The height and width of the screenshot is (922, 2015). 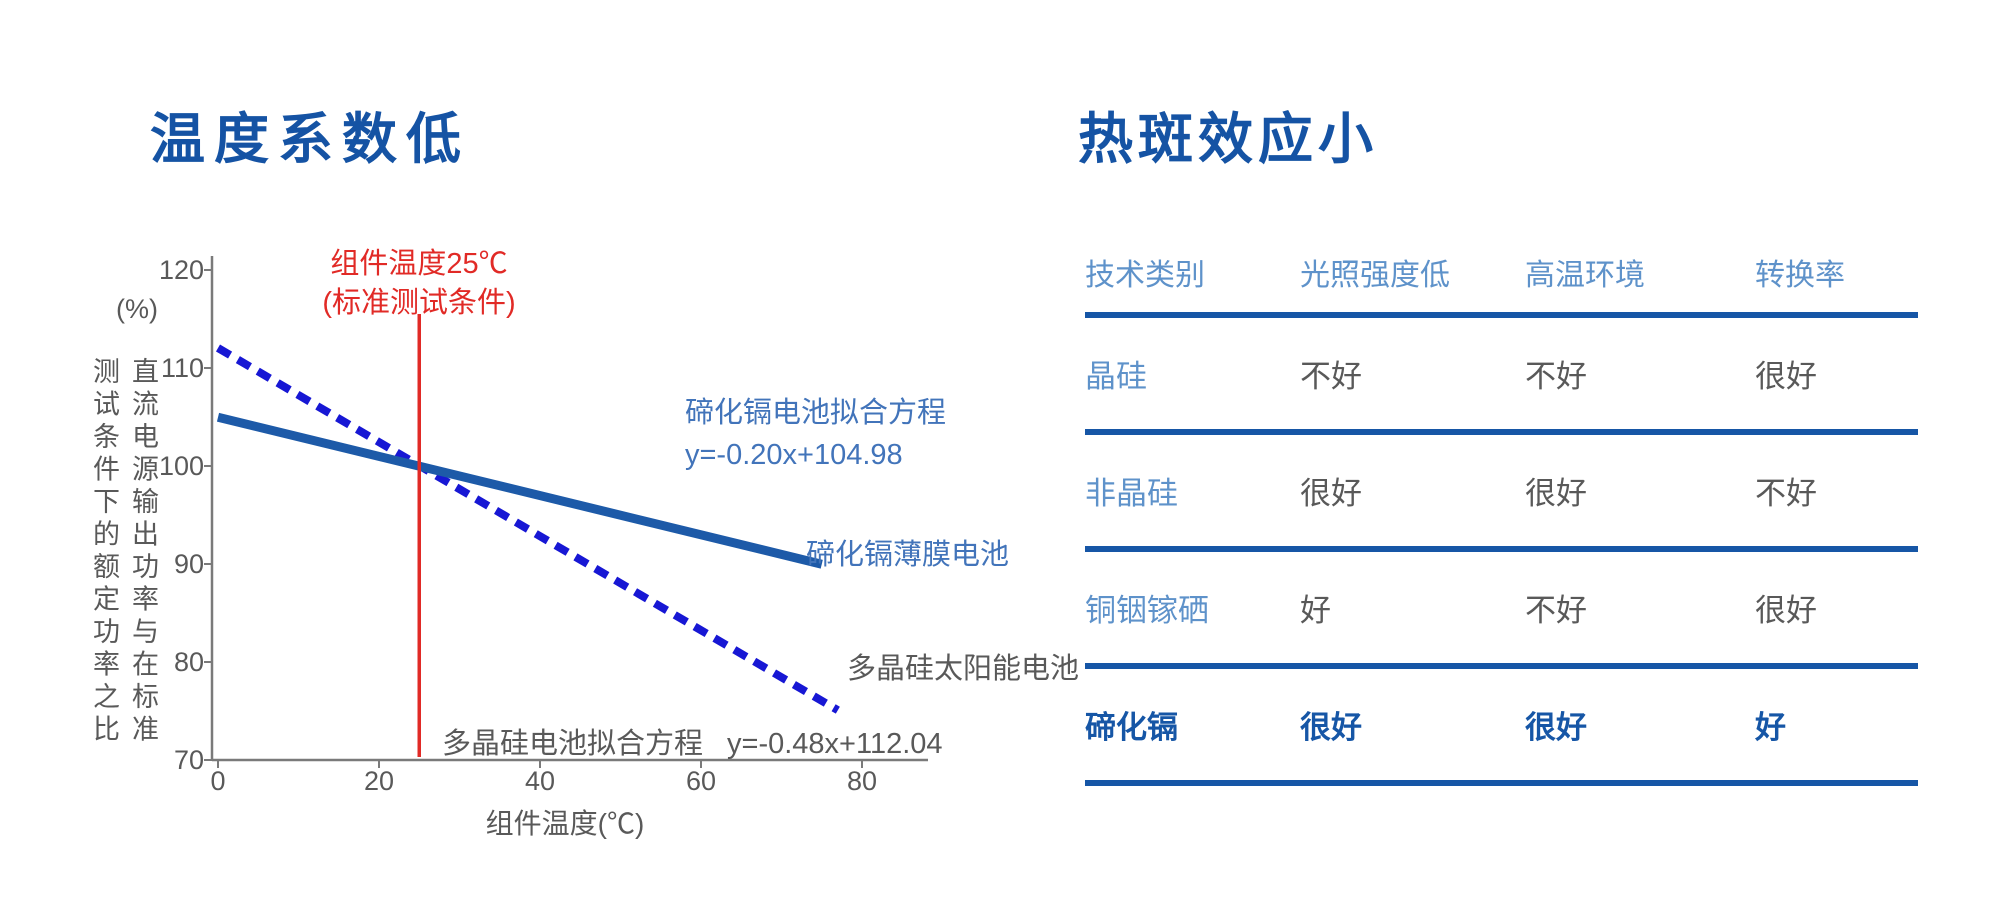 What do you see at coordinates (565, 823) in the screenshot?
I see `x-axis-title: 组件温度(℃)` at bounding box center [565, 823].